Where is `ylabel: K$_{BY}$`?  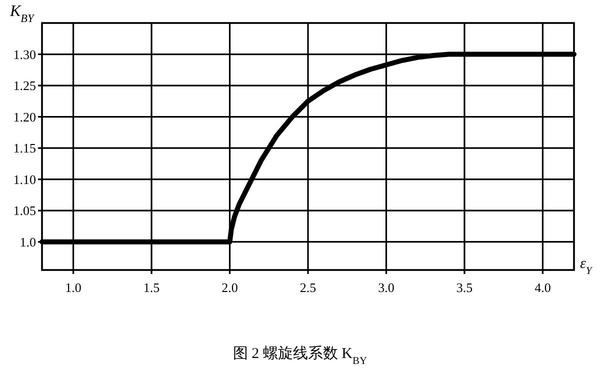 ylabel: K$_{BY}$ is located at coordinates (22, 14).